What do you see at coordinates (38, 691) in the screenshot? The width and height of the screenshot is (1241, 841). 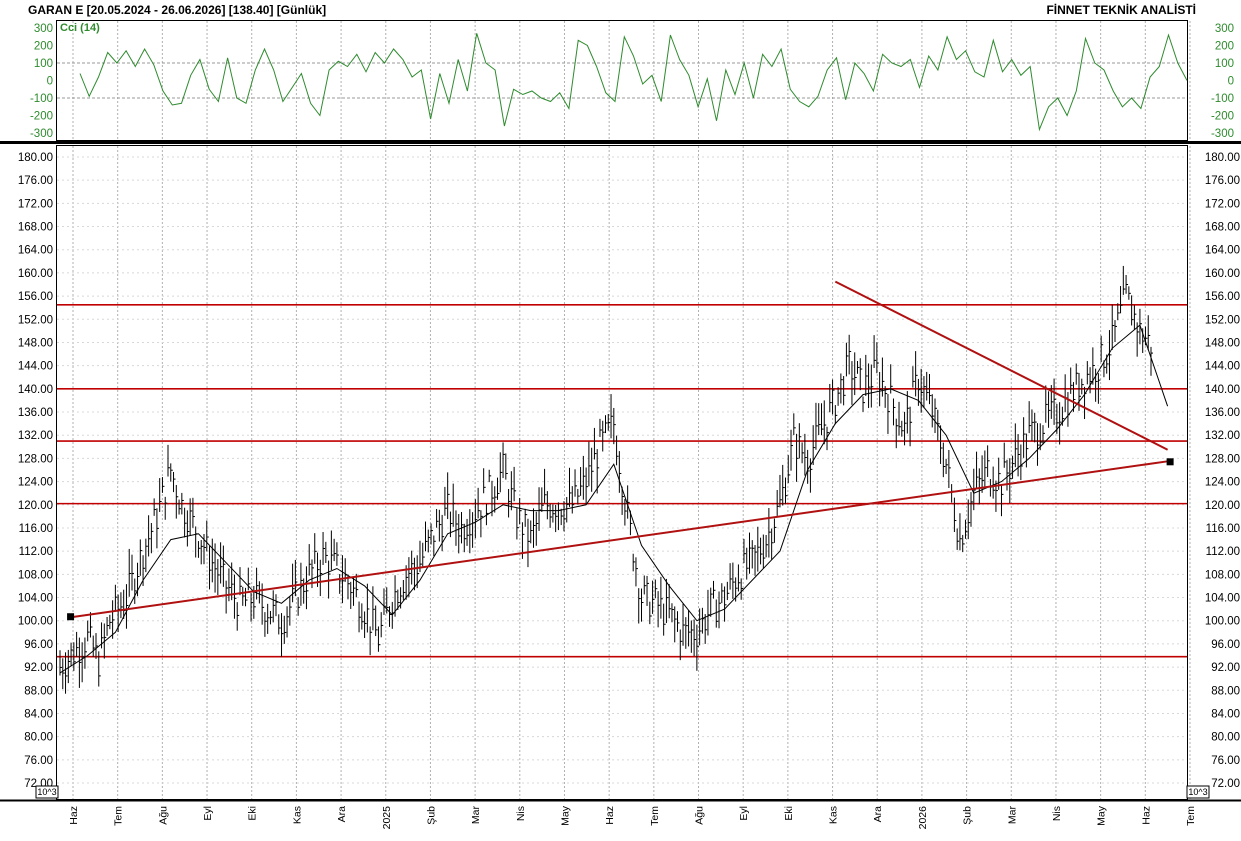 I see `price-tick-label-left: 88.00` at bounding box center [38, 691].